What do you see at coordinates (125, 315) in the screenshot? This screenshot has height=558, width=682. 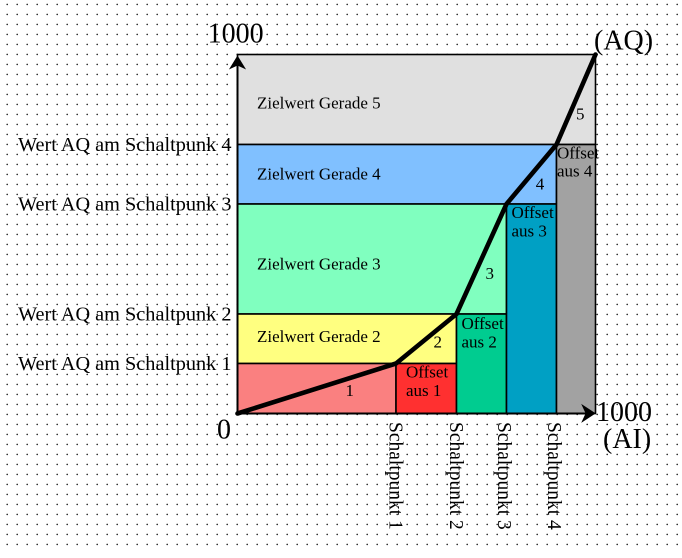 I see `svg-text: Wert AQ am Schaltpunk 2` at bounding box center [125, 315].